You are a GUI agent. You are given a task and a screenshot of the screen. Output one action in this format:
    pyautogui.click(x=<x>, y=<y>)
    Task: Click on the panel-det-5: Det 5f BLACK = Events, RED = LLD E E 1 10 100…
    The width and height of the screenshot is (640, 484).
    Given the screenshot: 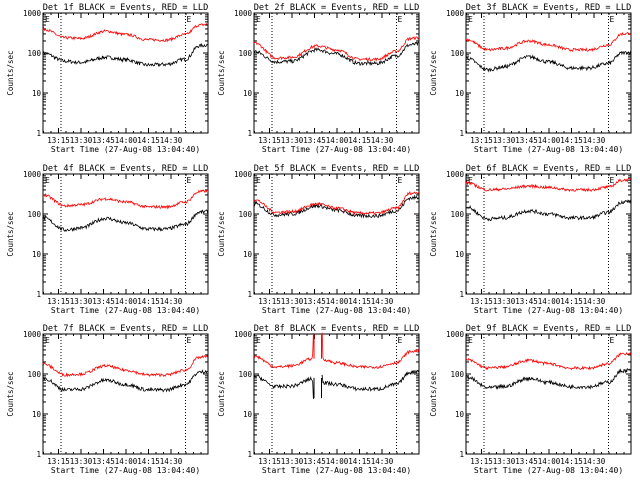 What is the action you would take?
    pyautogui.click(x=318, y=239)
    